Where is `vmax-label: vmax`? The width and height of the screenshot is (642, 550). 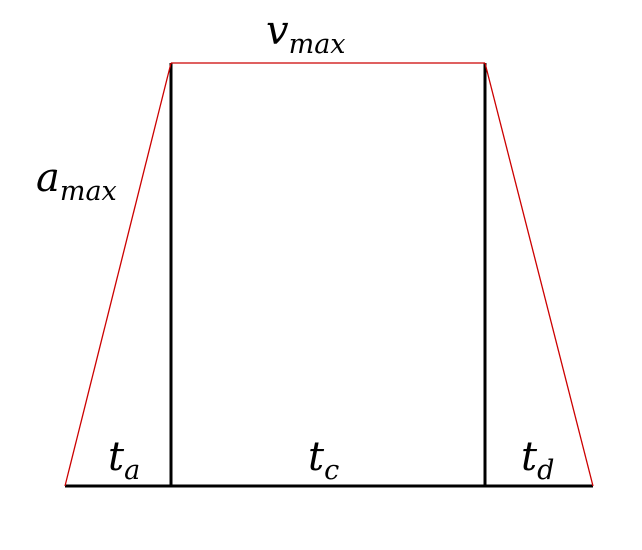 vmax-label: vmax is located at coordinates (306, 34).